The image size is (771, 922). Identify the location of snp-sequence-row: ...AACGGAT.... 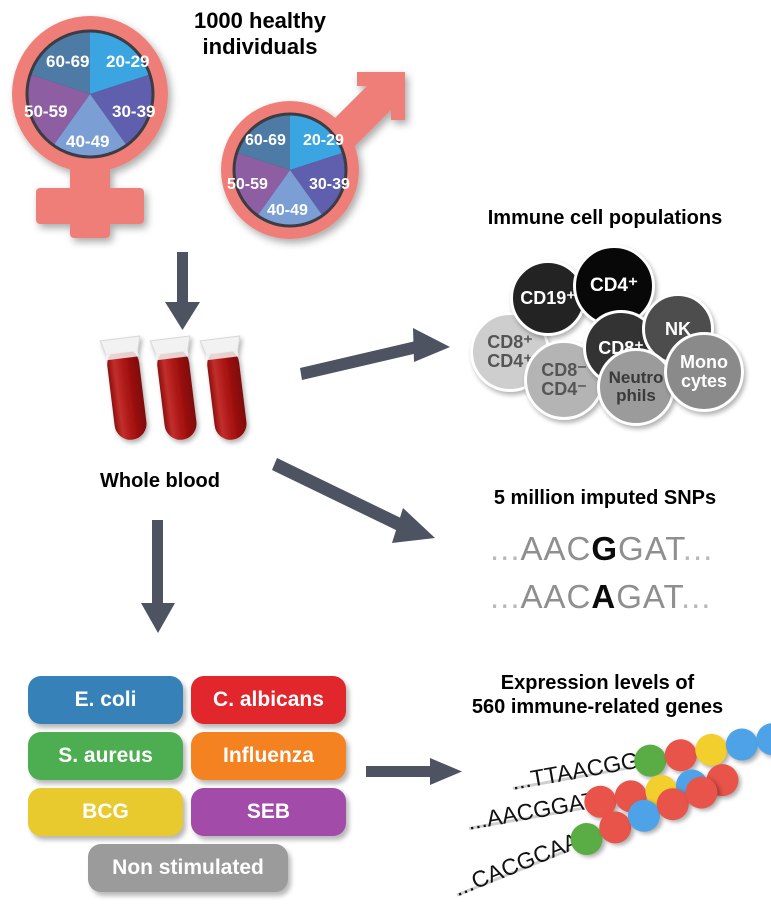
(601, 549).